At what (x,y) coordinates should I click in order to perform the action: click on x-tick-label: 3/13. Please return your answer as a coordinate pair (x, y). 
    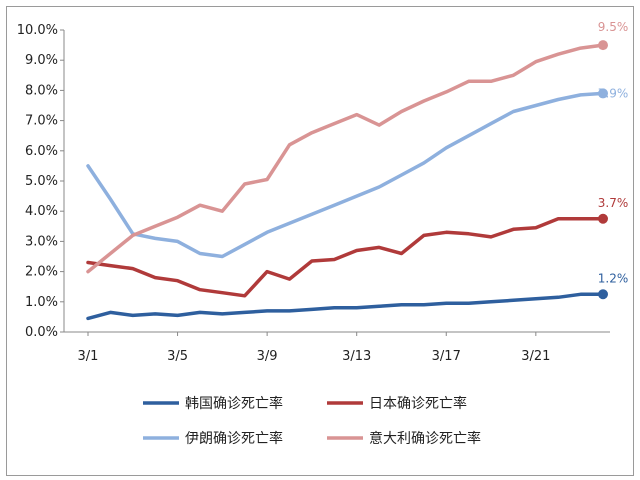
    Looking at the image, I should click on (356, 356).